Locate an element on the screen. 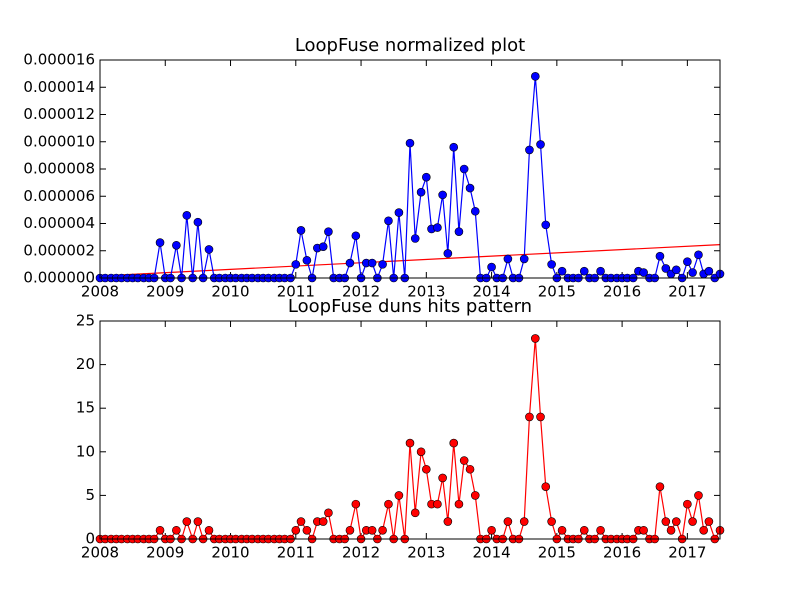 This screenshot has width=800, height=600. y-tick-label: 0.000006 is located at coordinates (59, 196).